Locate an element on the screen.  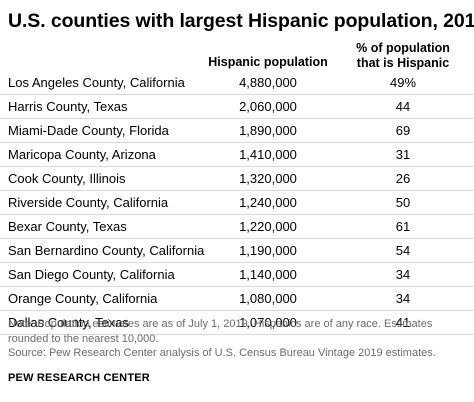
county-name: Miami-Dade County, Florida is located at coordinates (88, 130).